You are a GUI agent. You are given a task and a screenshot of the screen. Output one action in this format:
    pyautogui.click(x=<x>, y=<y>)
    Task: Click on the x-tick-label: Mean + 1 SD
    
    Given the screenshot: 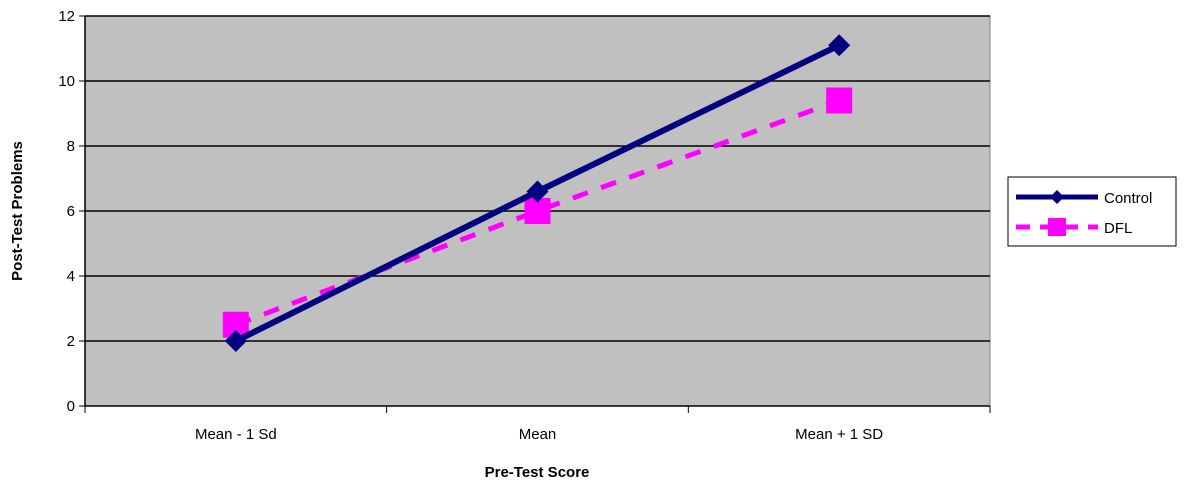 What is the action you would take?
    pyautogui.click(x=839, y=434)
    